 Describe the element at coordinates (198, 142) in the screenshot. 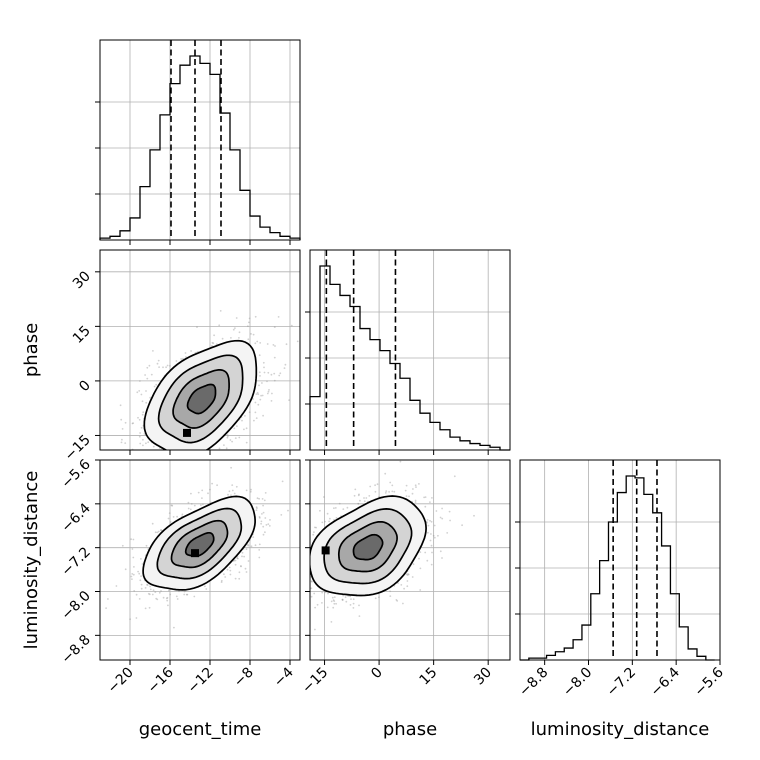

I see `histogram-geocent-time` at that location.